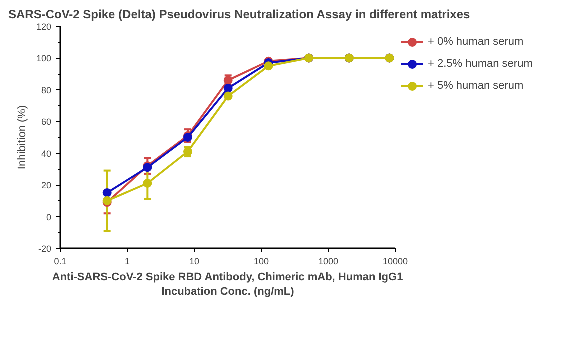 Image resolution: width=570 pixels, height=339 pixels. What do you see at coordinates (60, 261) in the screenshot?
I see `x-tick-label: 0.1` at bounding box center [60, 261].